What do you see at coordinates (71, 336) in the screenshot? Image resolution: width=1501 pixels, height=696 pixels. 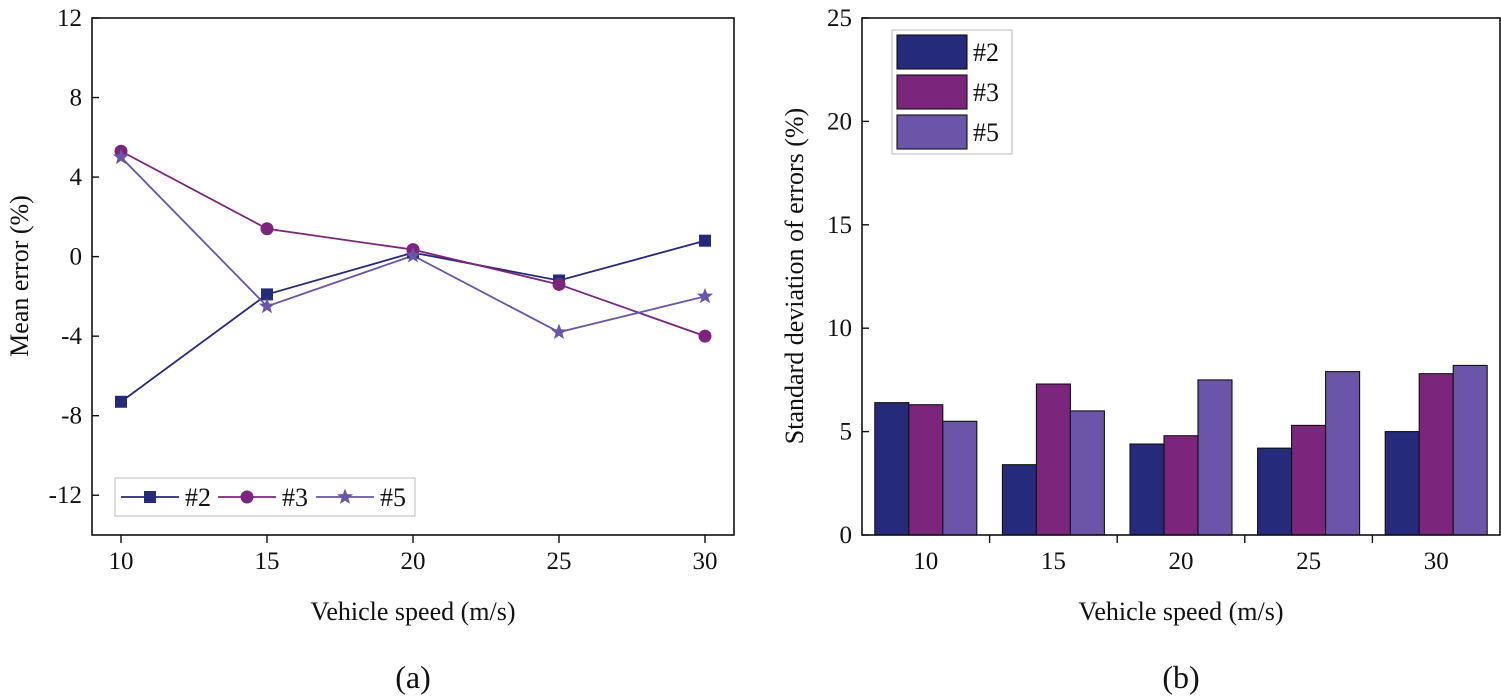 I see `y-tick-label: -4` at bounding box center [71, 336].